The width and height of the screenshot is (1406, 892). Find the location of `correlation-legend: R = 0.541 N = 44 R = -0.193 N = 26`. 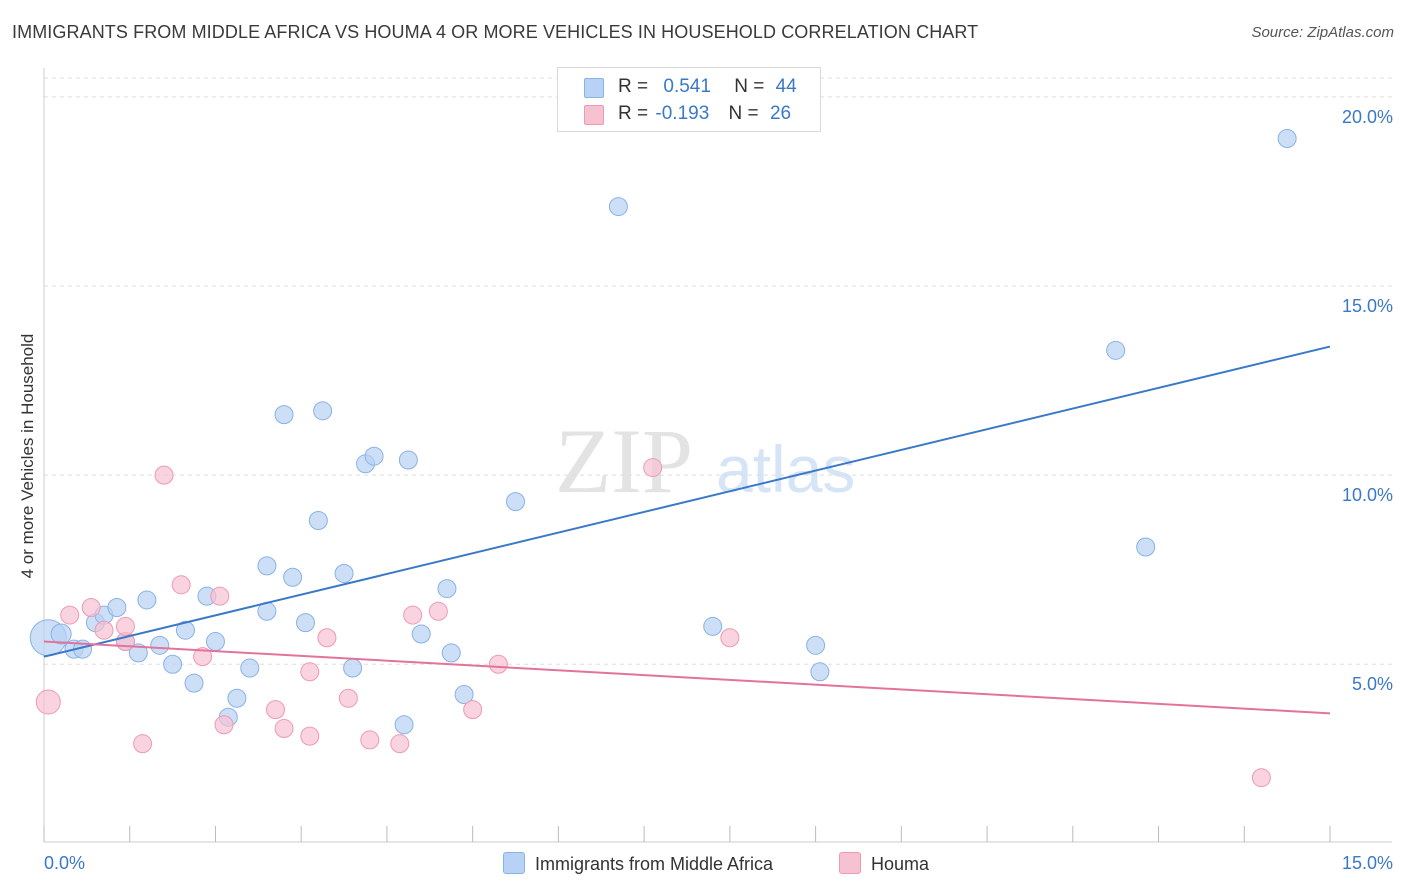

correlation-legend: R = 0.541 N = 44 R = -0.193 N = 26 is located at coordinates (689, 99).